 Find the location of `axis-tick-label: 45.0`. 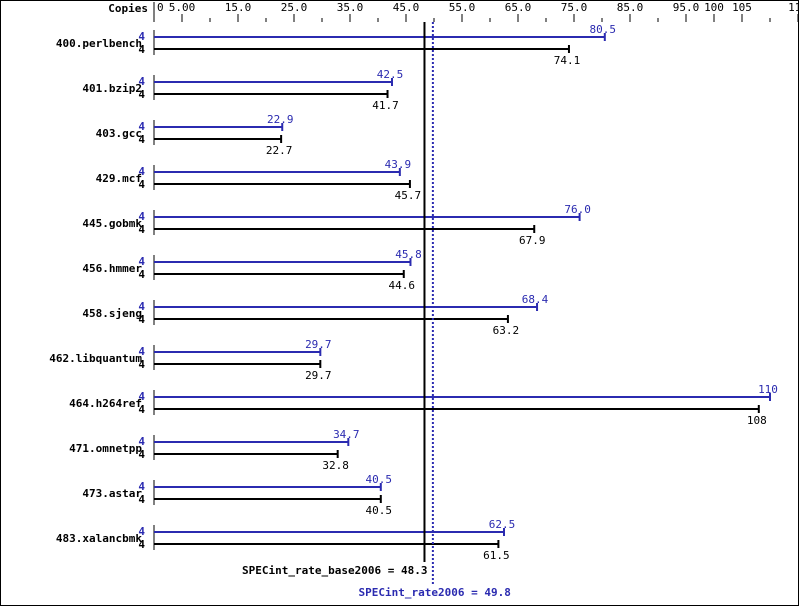

axis-tick-label: 45.0 is located at coordinates (406, 7).